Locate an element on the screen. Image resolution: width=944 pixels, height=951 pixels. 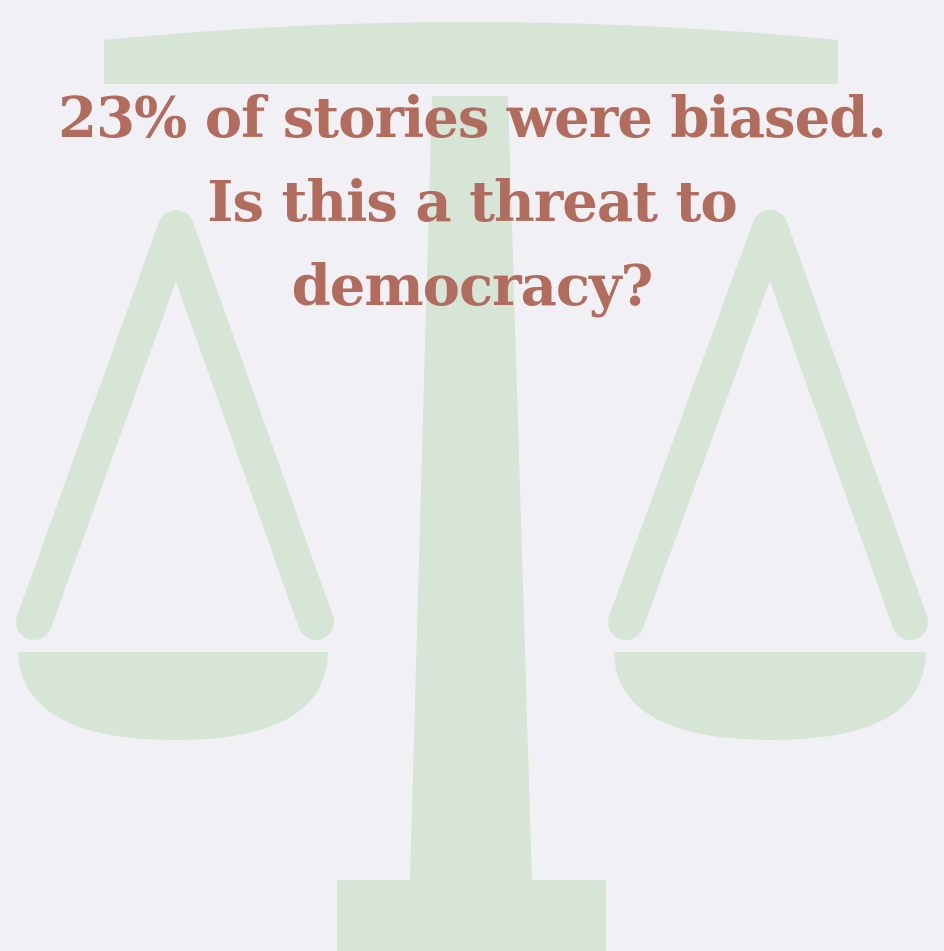
headline-line-2: Is this a threat to is located at coordinates (472, 202).